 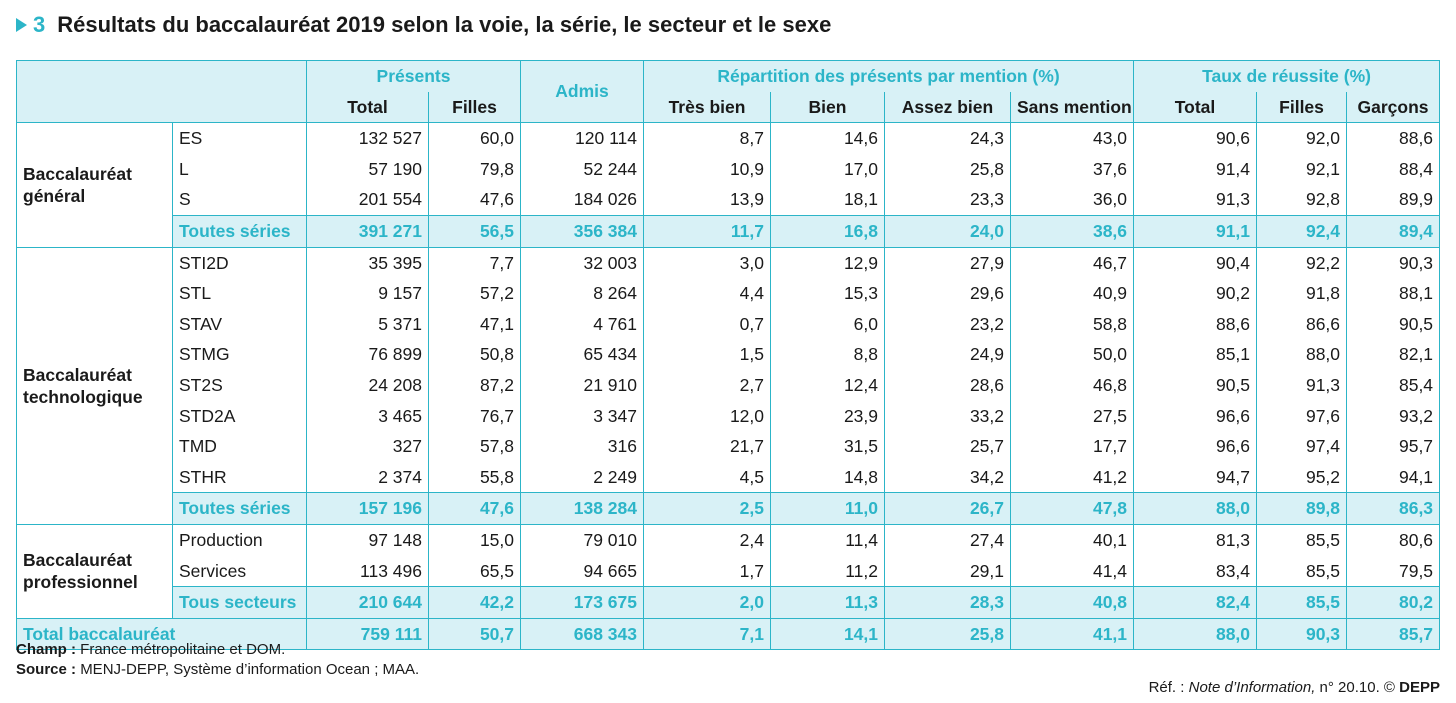 What do you see at coordinates (582, 200) in the screenshot?
I see `cell-admis: 184 026` at bounding box center [582, 200].